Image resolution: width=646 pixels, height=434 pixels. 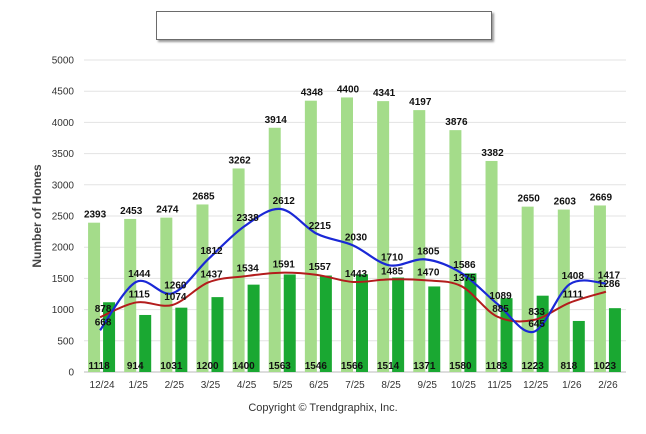 I want to click on label-pended: 1591, so click(x=284, y=265).